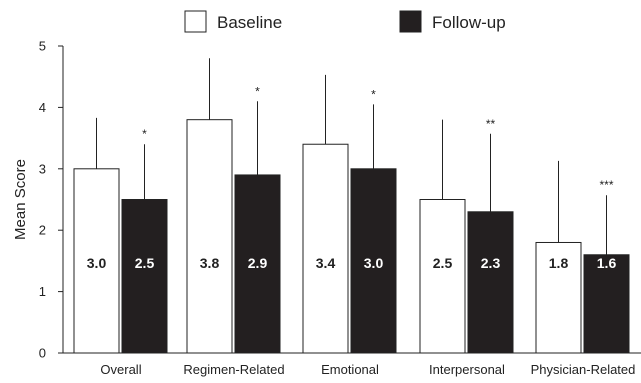 Image resolution: width=641 pixels, height=383 pixels. What do you see at coordinates (42, 291) in the screenshot?
I see `y-tick-label: 1` at bounding box center [42, 291].